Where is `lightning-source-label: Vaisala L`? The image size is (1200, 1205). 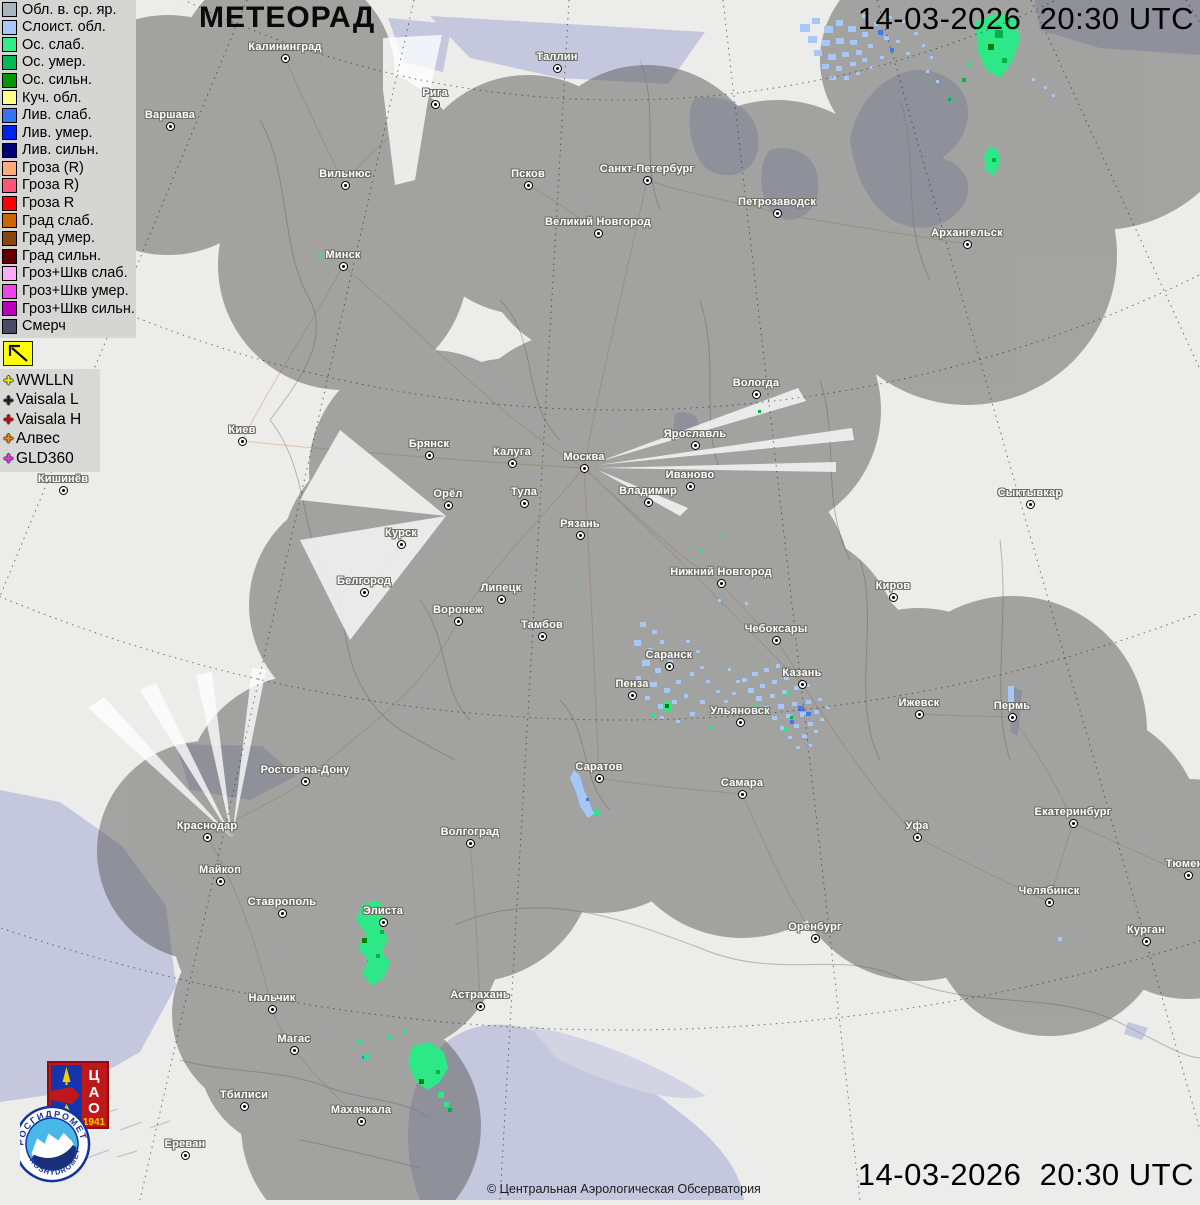 lightning-source-label: Vaisala L is located at coordinates (47, 400).